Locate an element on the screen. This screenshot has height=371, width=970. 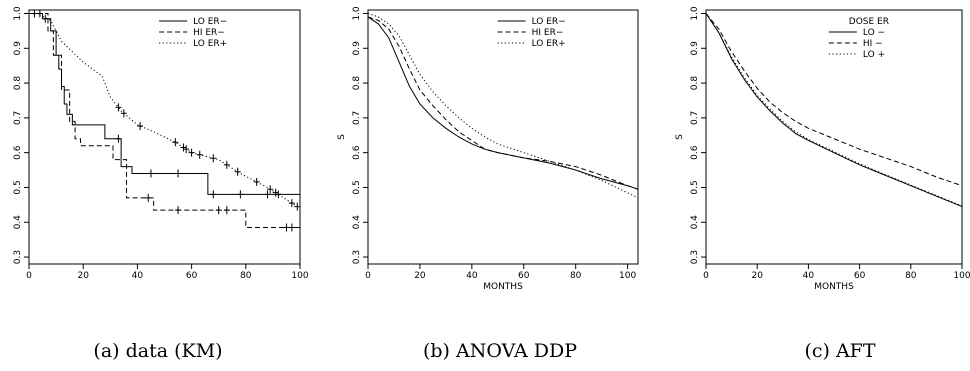
legend-label: LO + is located at coordinates (874, 55).